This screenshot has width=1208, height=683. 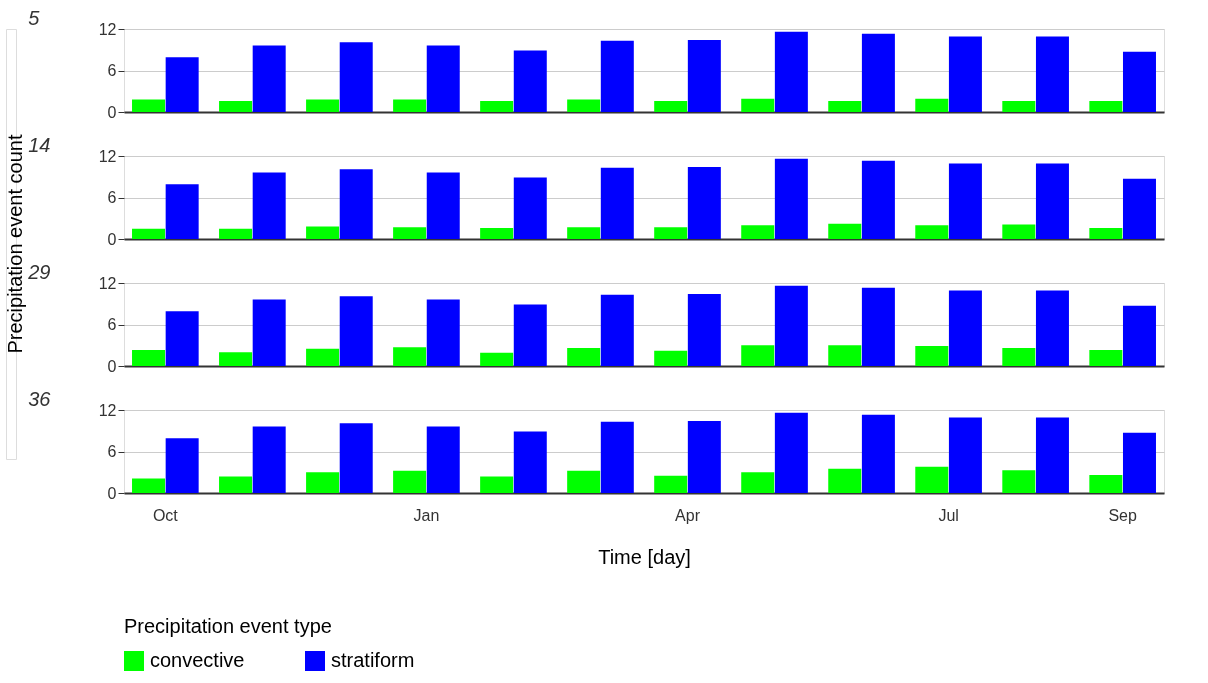 I want to click on legend-label: stratiform, so click(x=373, y=660).